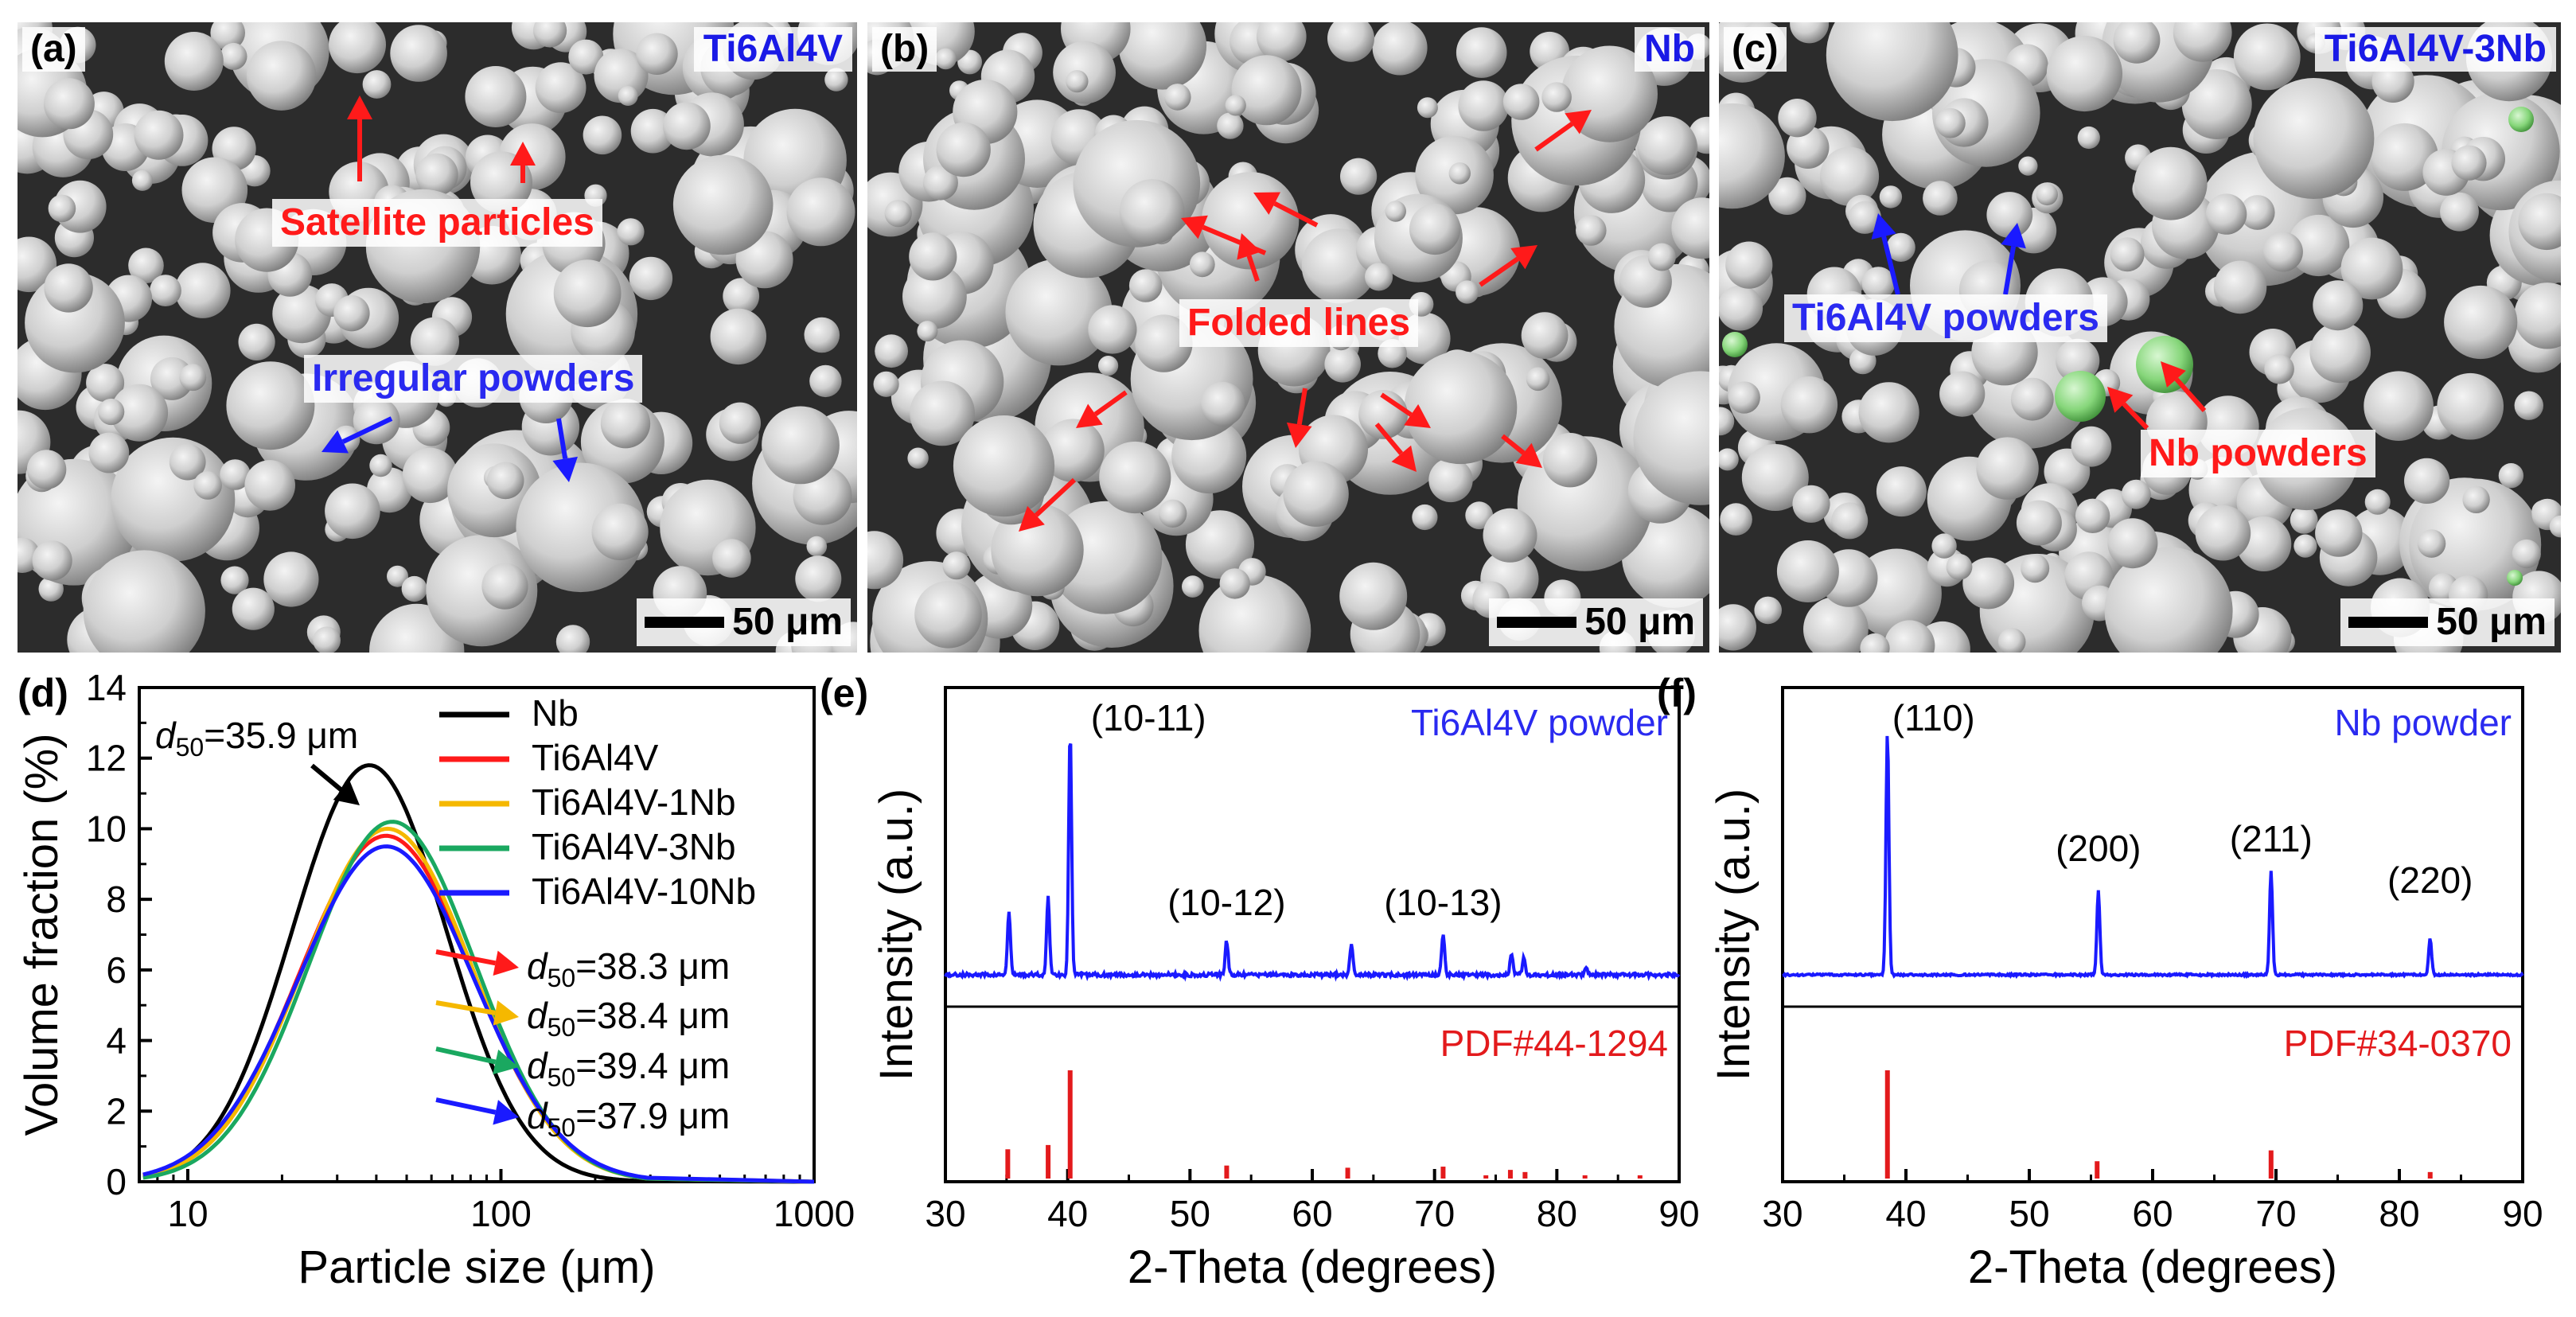 Image resolution: width=2576 pixels, height=1317 pixels. Describe the element at coordinates (1554, 1043) in the screenshot. I see `e-reference-card: PDF#44-1294` at that location.